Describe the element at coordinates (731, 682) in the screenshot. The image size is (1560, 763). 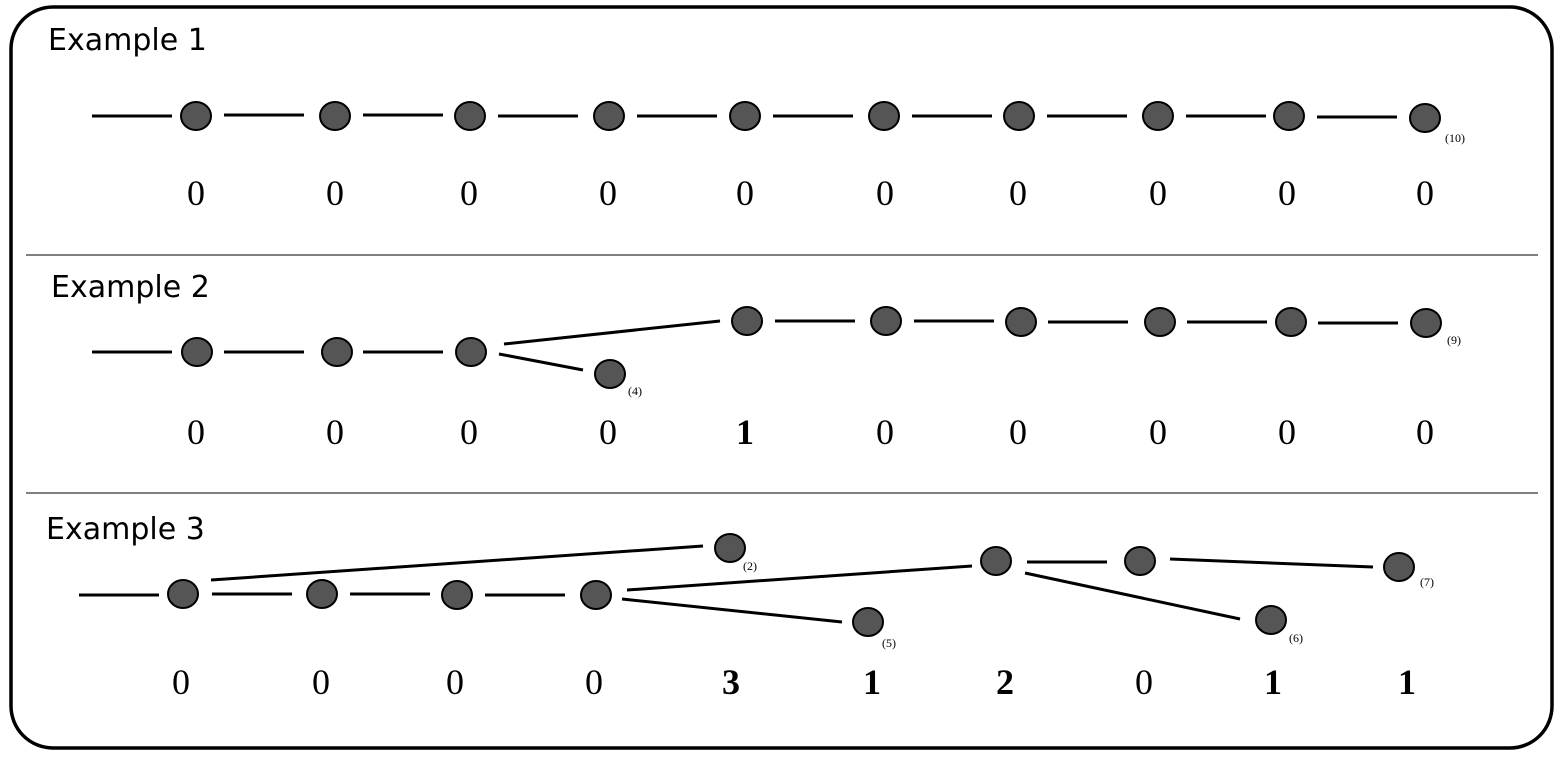
I see `node-value: 3` at that location.